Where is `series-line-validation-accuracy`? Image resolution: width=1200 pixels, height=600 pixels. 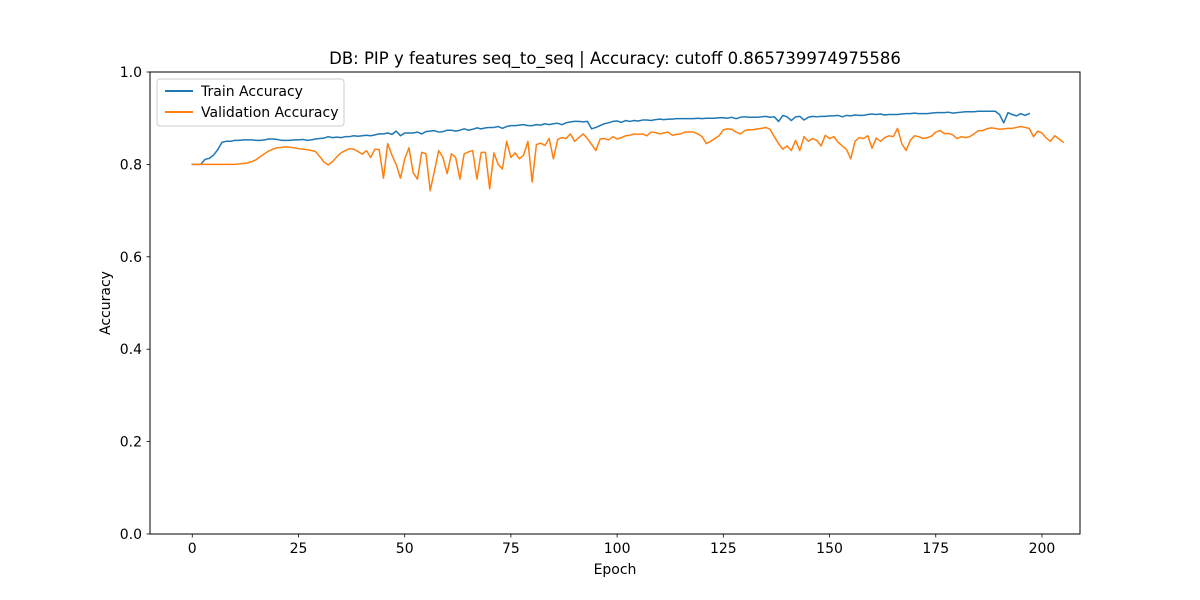
series-line-validation-accuracy is located at coordinates (628, 158).